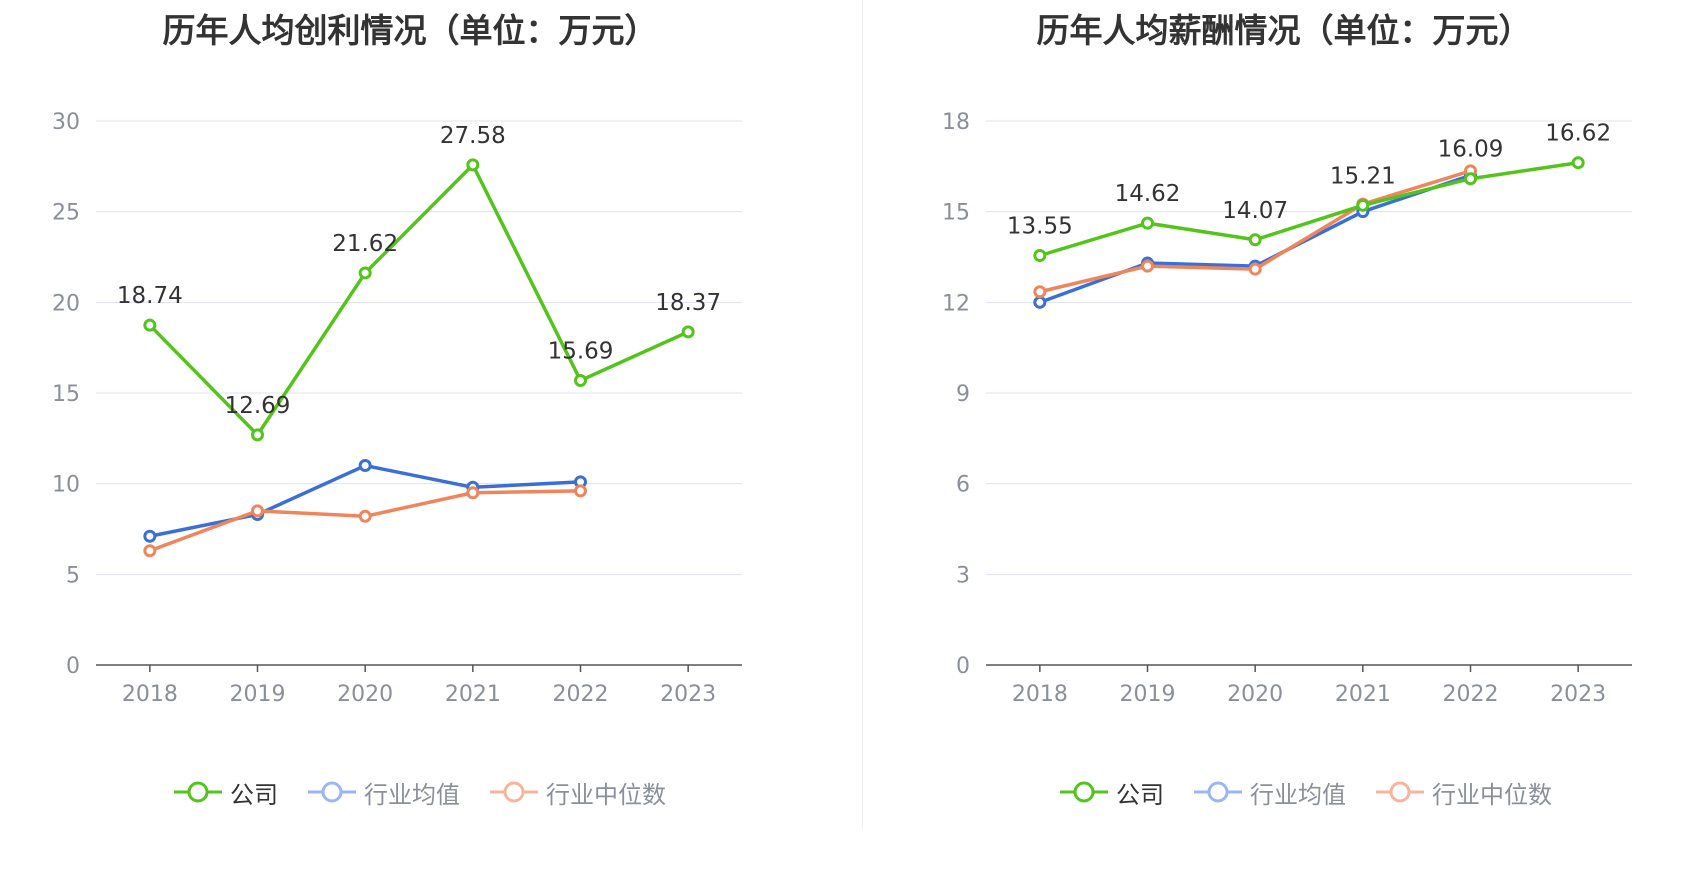 This screenshot has width=1700, height=874. Describe the element at coordinates (150, 296) in the screenshot. I see `data-label: 18.74` at that location.